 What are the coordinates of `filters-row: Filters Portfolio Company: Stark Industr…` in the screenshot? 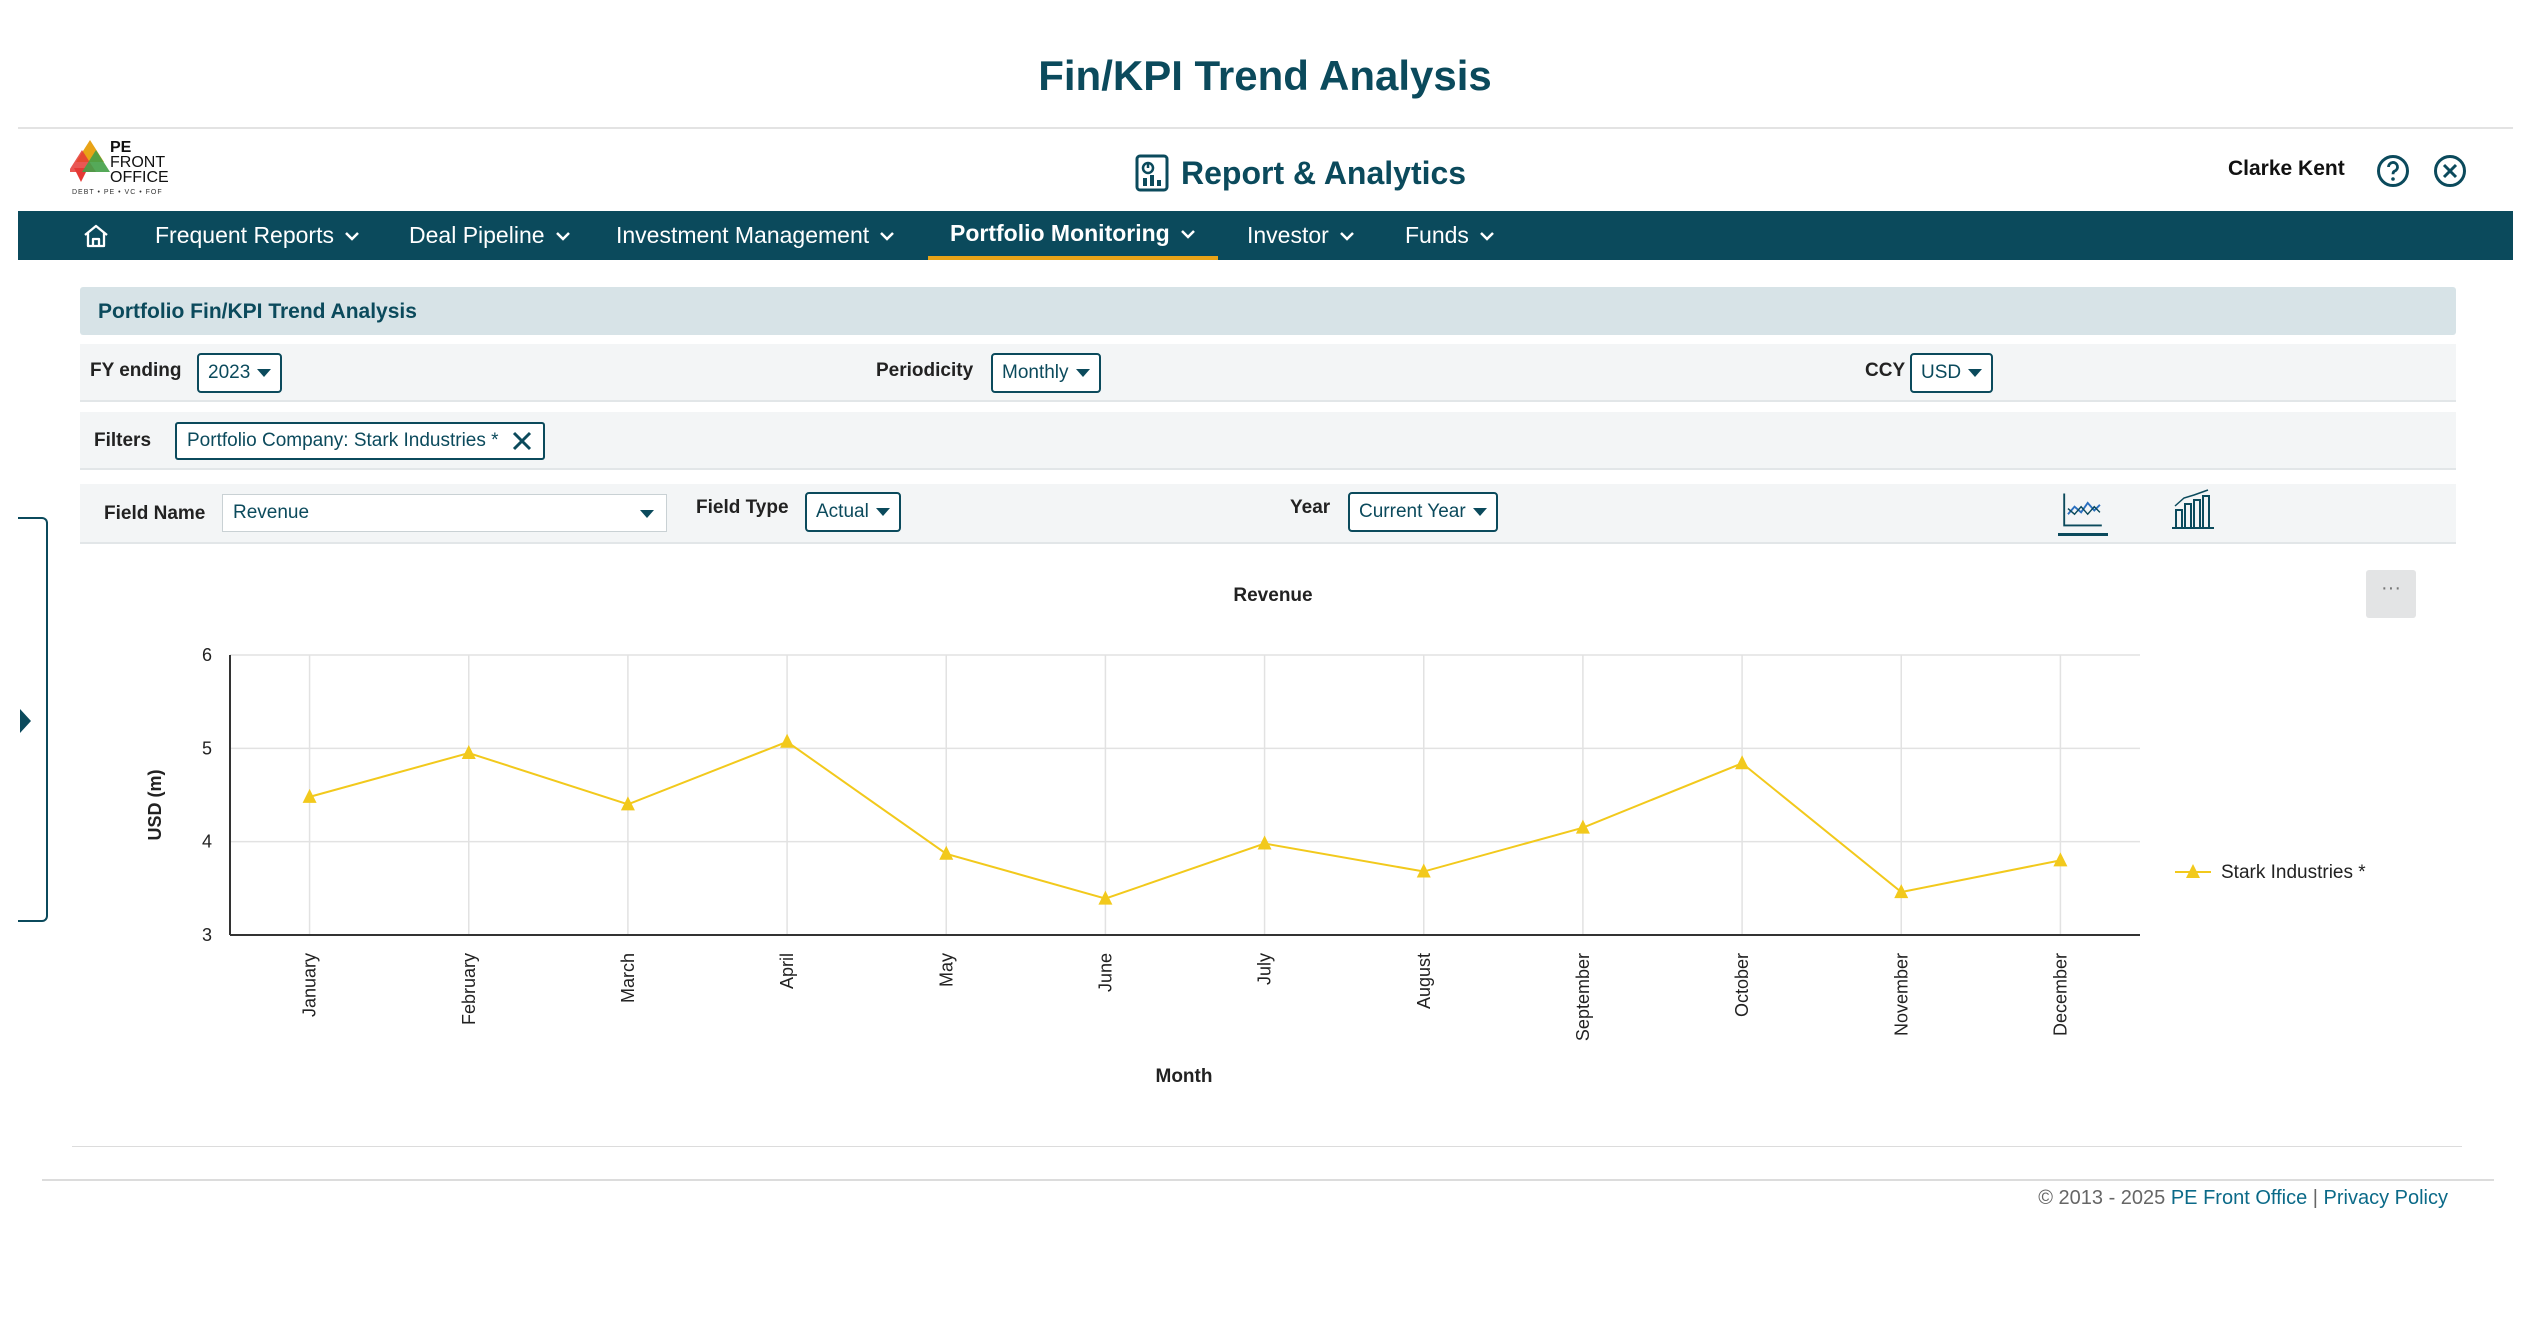 It's located at (1268, 441).